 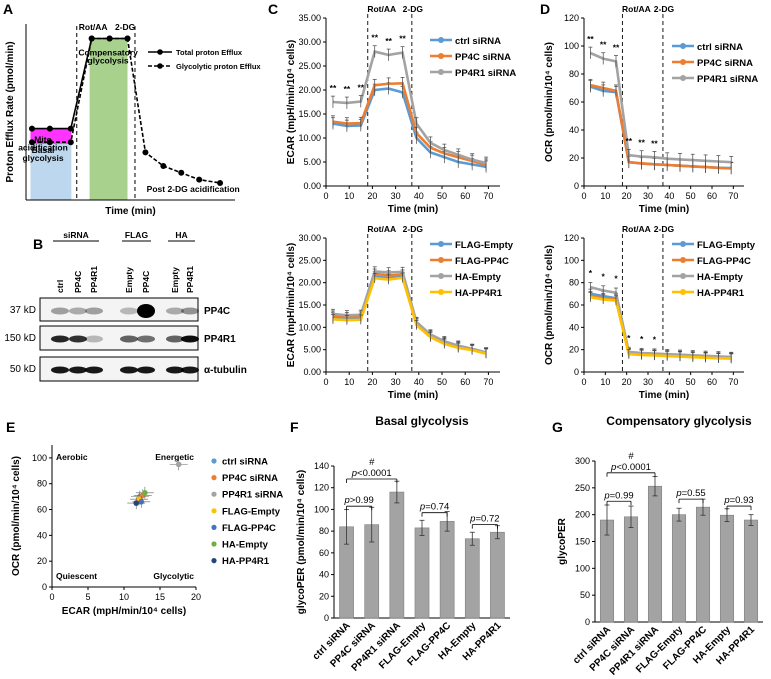 I want to click on band-label-tubulin: α-tubulin, so click(x=225, y=370).